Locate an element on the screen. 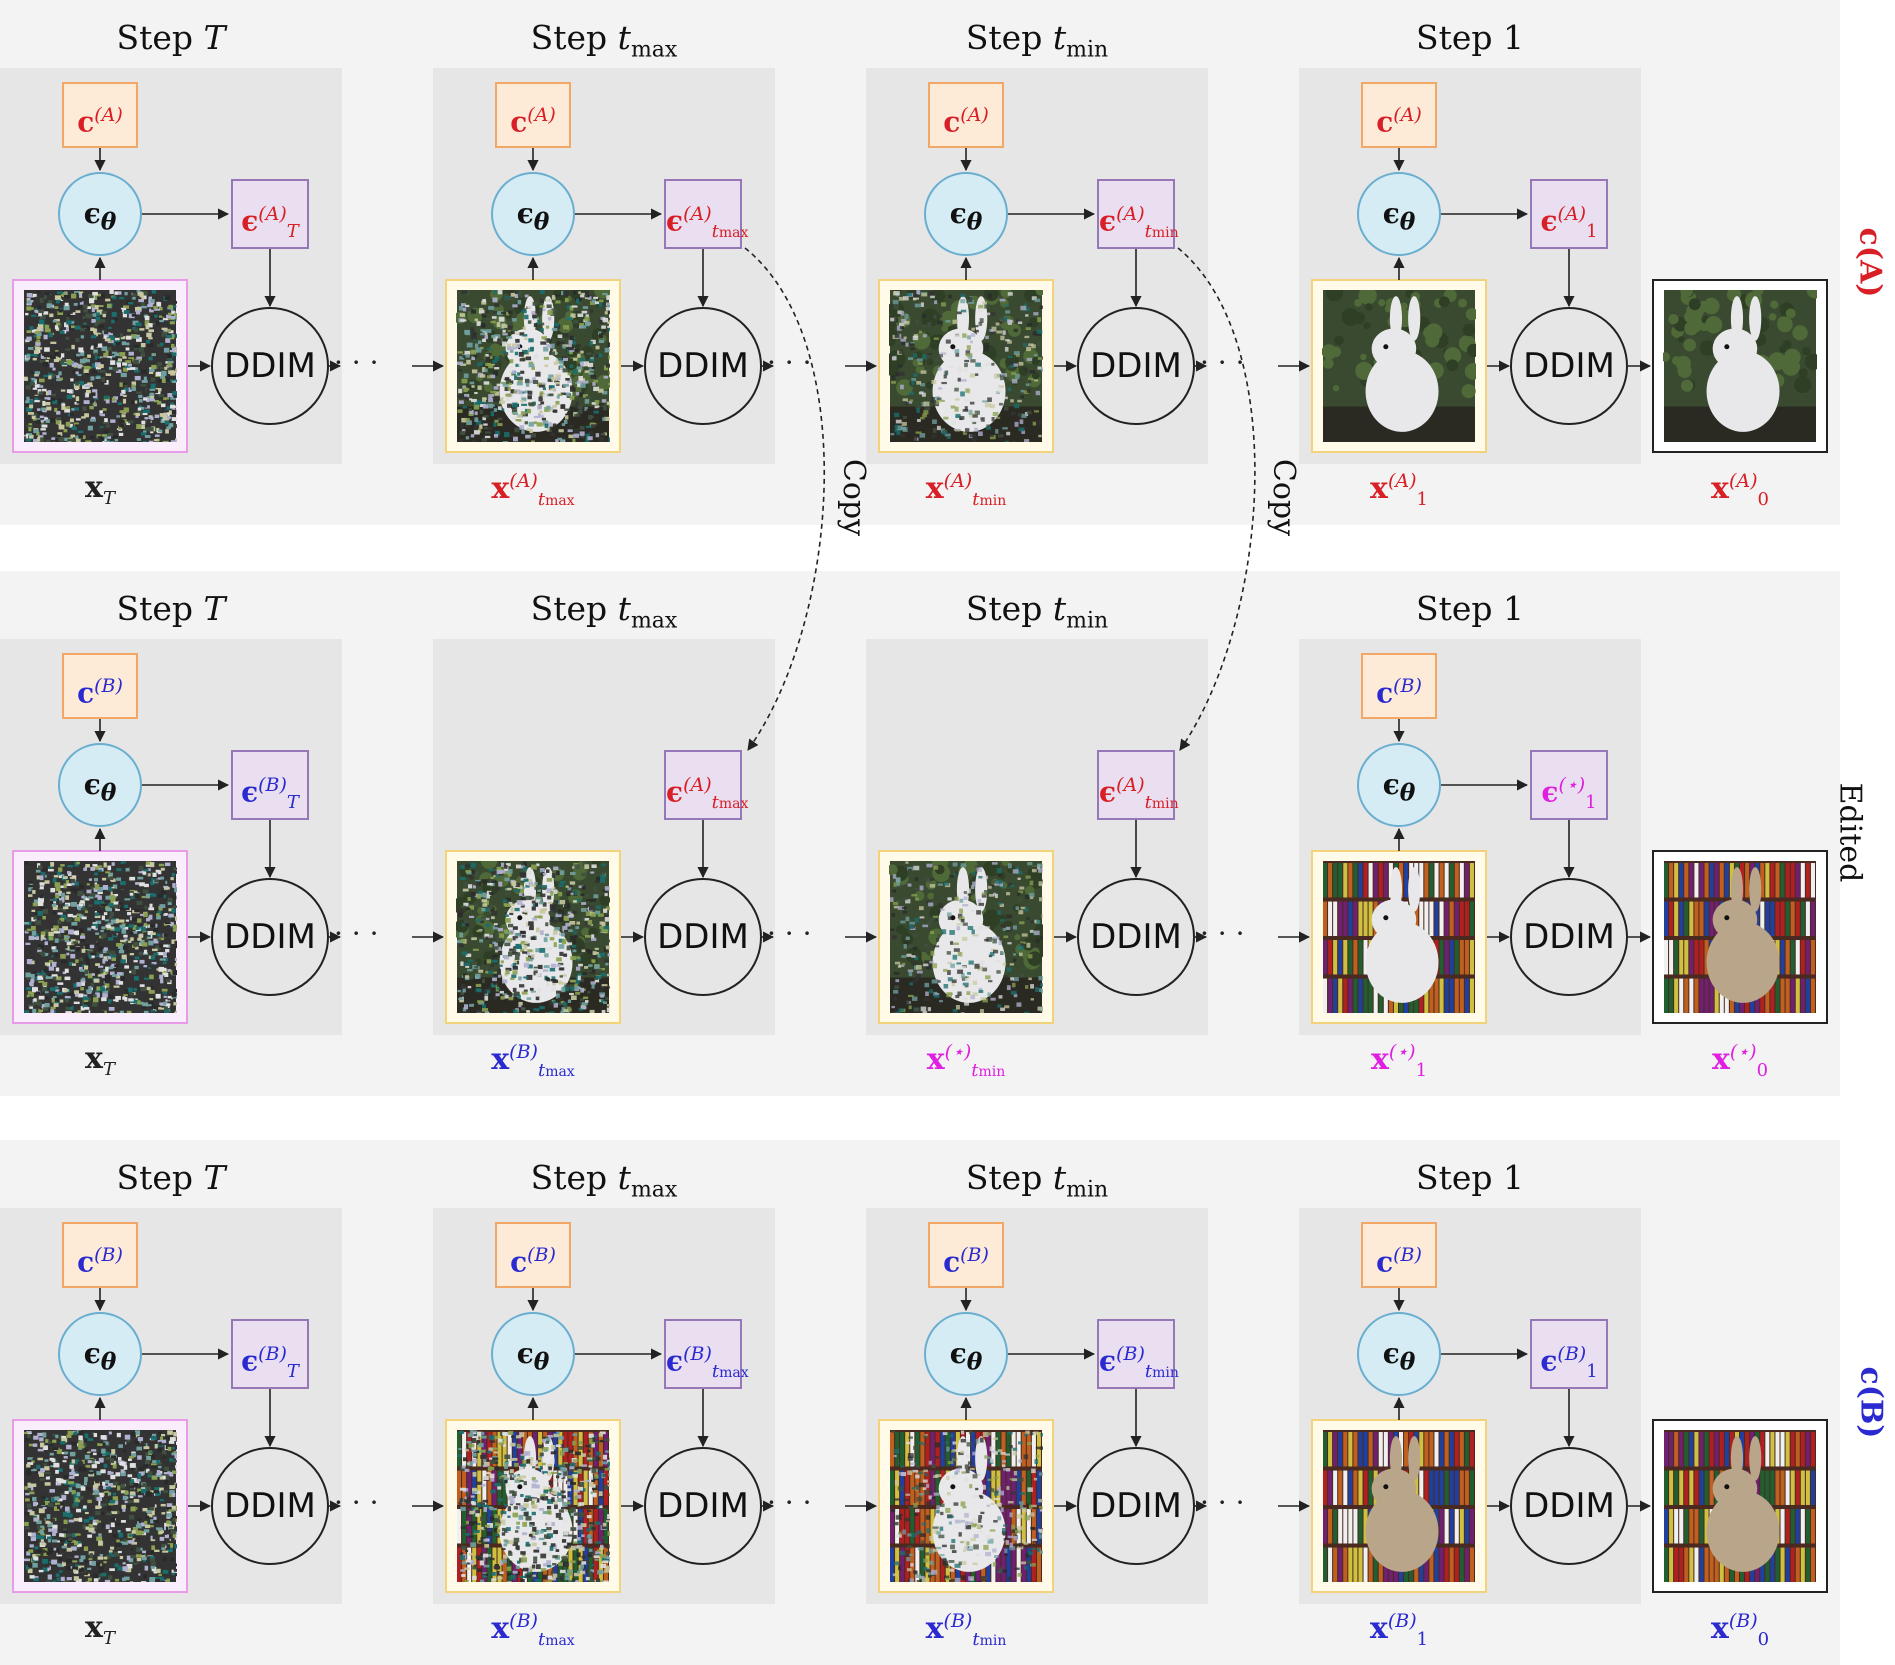 The height and width of the screenshot is (1665, 1895). copy-label-1-text: Copy is located at coordinates (853, 497).